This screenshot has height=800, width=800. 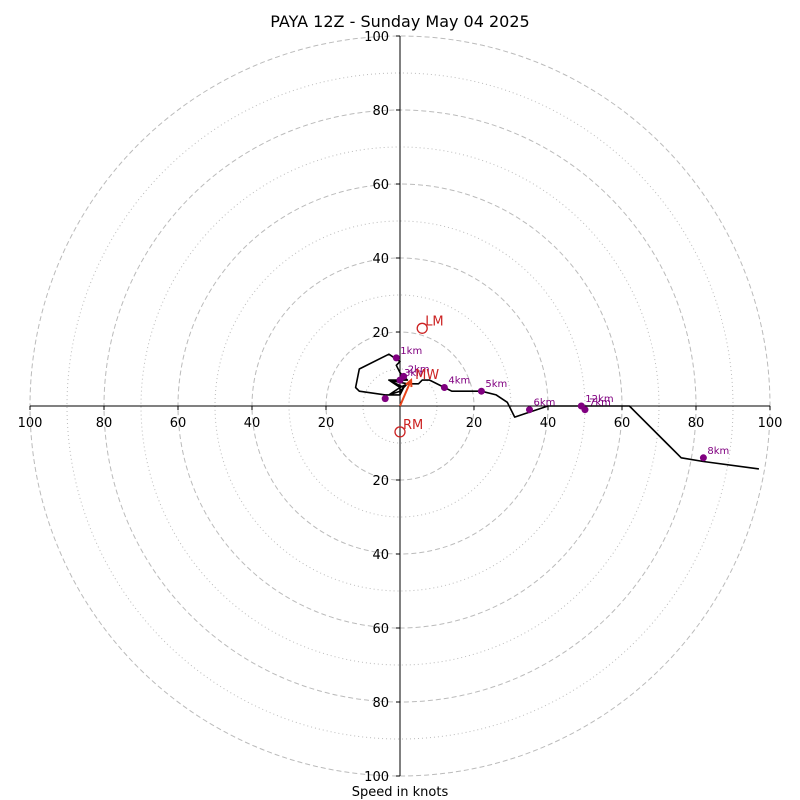 What do you see at coordinates (434, 321) in the screenshot?
I see `storm-motion-label: LM` at bounding box center [434, 321].